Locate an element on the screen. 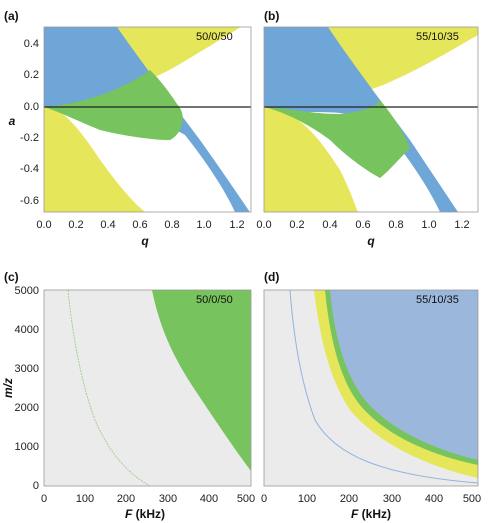 The width and height of the screenshot is (498, 523). panel-b-xticks: 0.0 0.2 0.4 0.6 0.8 1.0 1.2 is located at coordinates (362, 225).